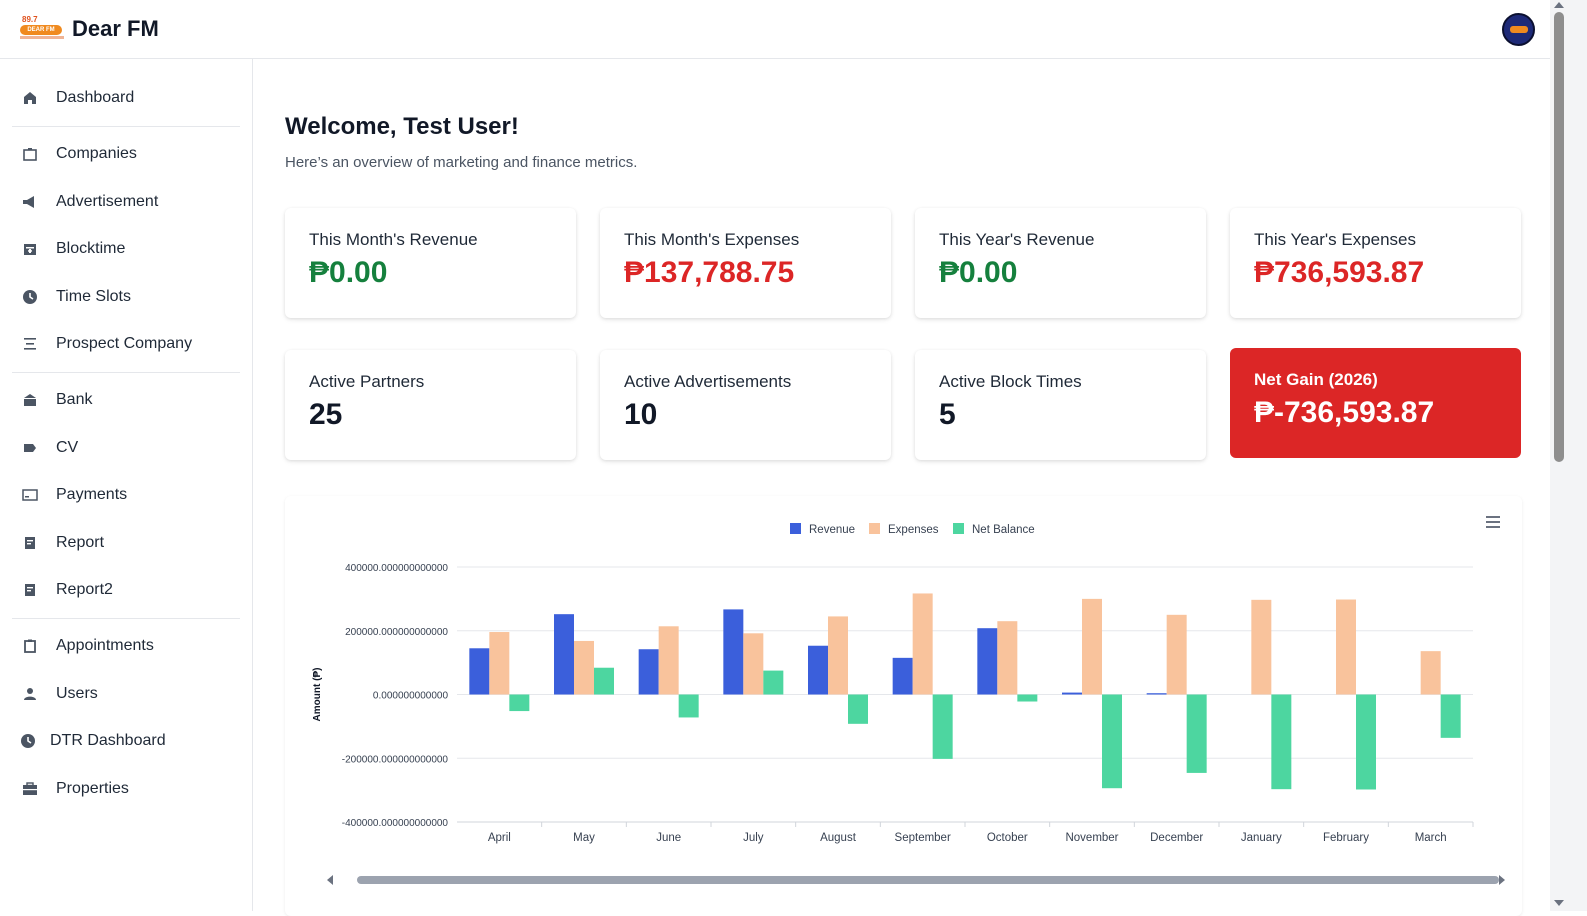 This screenshot has height=916, width=1587. Describe the element at coordinates (1091, 838) in the screenshot. I see `x-tick-label: November` at that location.